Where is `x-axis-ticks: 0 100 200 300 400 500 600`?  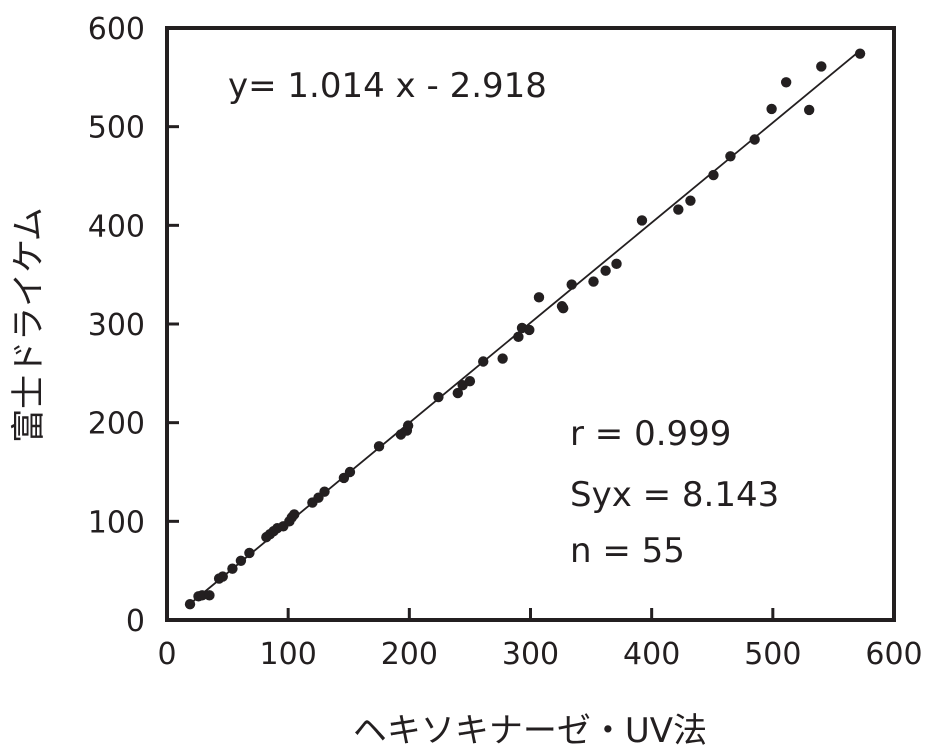
x-axis-ticks: 0 100 200 300 400 500 600 is located at coordinates (540, 640).